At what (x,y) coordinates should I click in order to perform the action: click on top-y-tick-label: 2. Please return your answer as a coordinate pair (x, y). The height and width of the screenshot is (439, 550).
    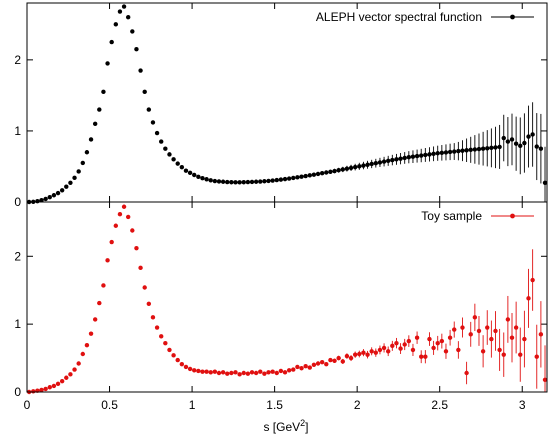
    Looking at the image, I should click on (17, 60).